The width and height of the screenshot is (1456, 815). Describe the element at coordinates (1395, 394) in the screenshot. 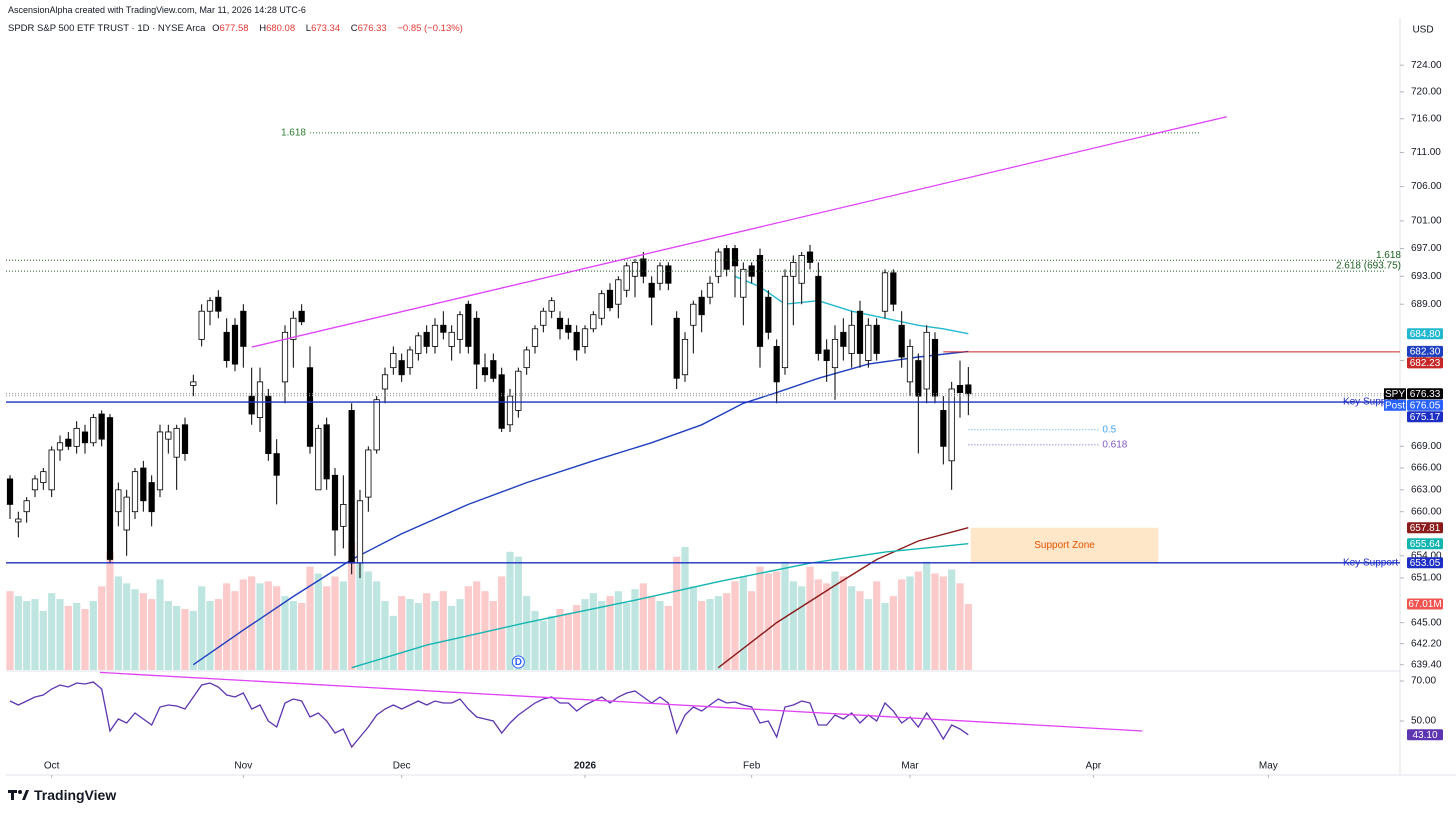

I see `symbol-badge` at that location.